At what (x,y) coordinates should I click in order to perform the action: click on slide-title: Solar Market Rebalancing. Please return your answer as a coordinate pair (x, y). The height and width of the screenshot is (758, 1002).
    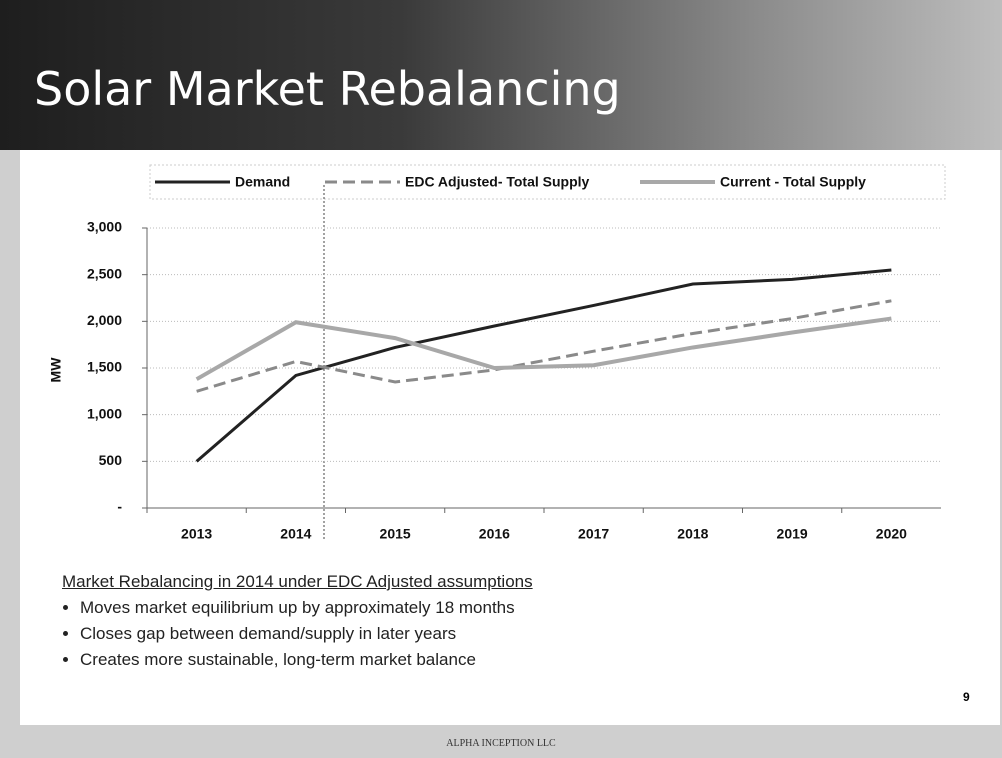
    Looking at the image, I should click on (327, 89).